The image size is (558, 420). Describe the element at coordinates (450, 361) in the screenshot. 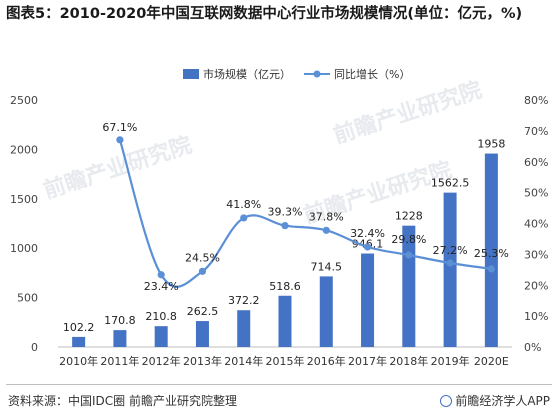

I see `x-tick-label: 2019年` at that location.